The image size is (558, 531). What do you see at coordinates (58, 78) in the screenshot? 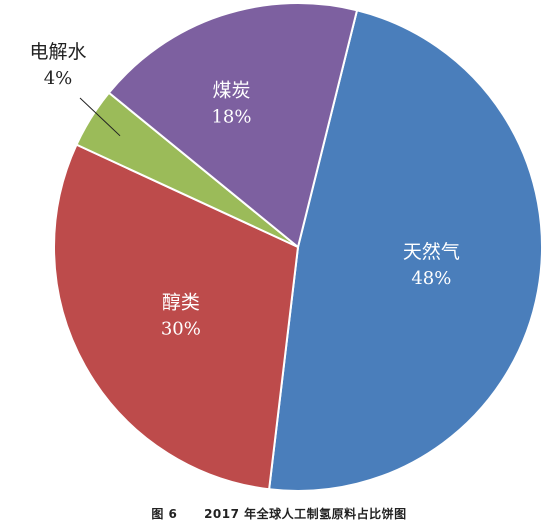
I see `slice-value-2: 4%` at bounding box center [58, 78].